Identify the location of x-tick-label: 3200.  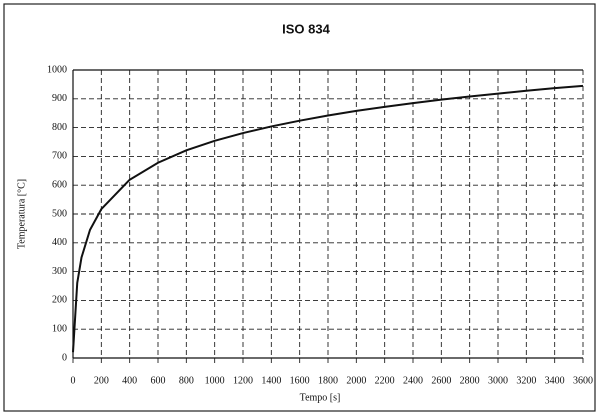
(526, 380).